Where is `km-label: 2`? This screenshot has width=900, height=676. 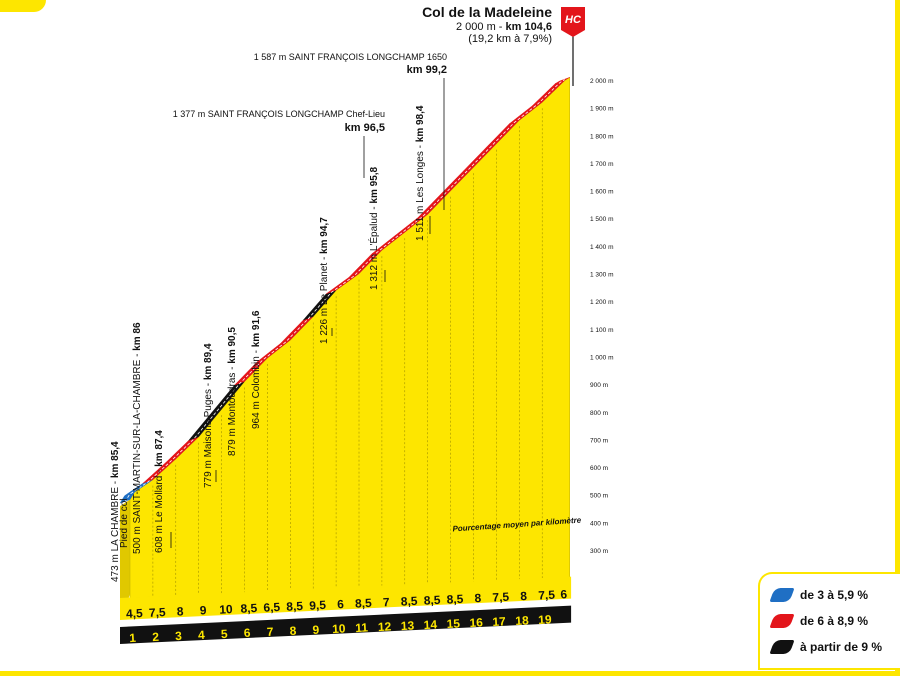
km-label: 2 is located at coordinates (156, 637).